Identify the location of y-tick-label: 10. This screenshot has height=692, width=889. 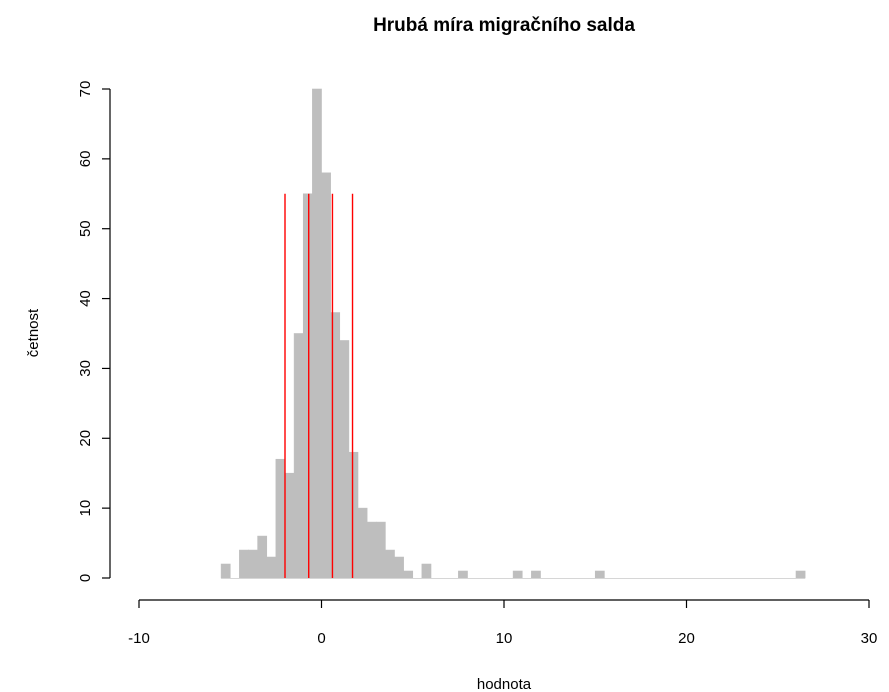
(85, 508).